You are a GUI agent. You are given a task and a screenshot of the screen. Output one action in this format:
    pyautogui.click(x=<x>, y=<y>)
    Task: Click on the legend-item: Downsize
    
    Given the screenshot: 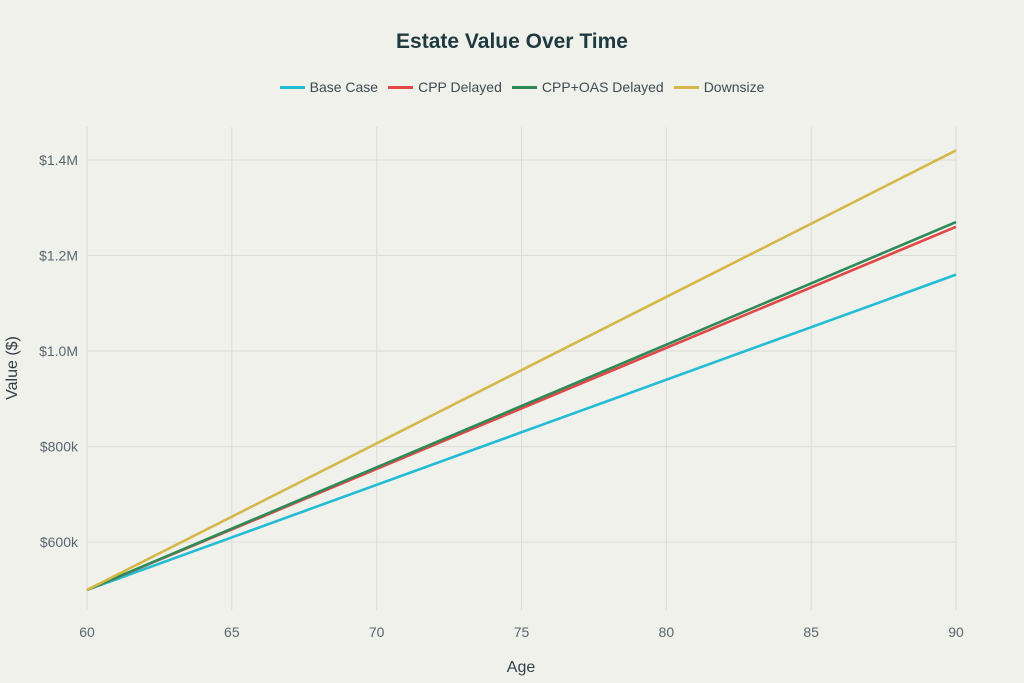 What is the action you would take?
    pyautogui.click(x=719, y=87)
    